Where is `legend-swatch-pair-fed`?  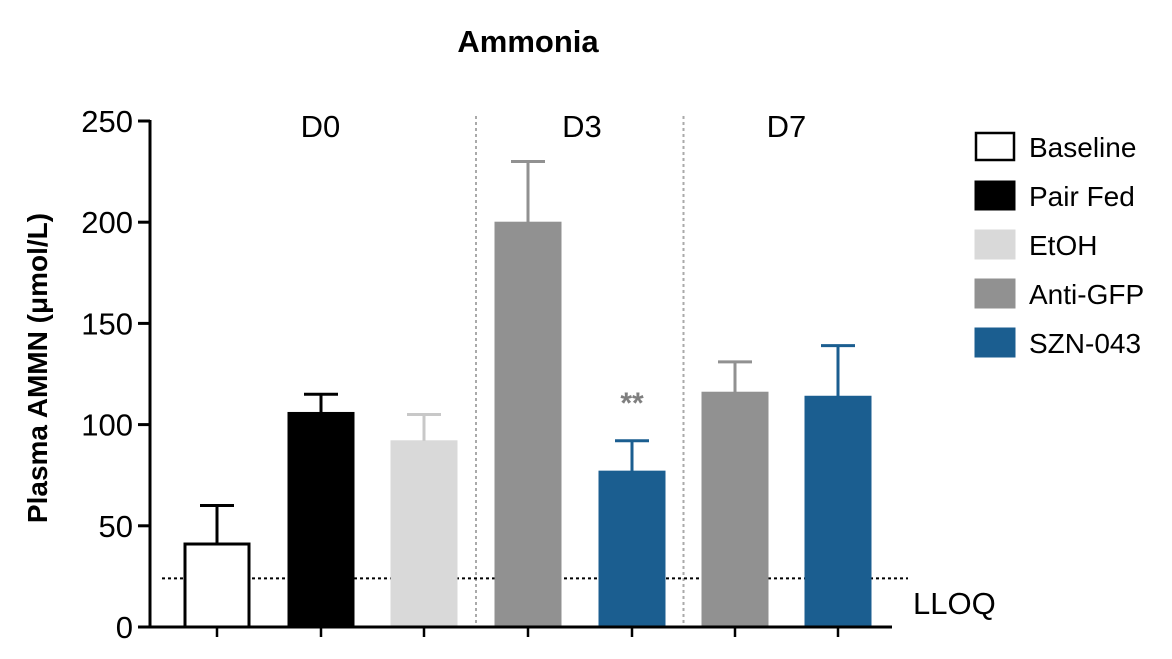 legend-swatch-pair-fed is located at coordinates (995, 195).